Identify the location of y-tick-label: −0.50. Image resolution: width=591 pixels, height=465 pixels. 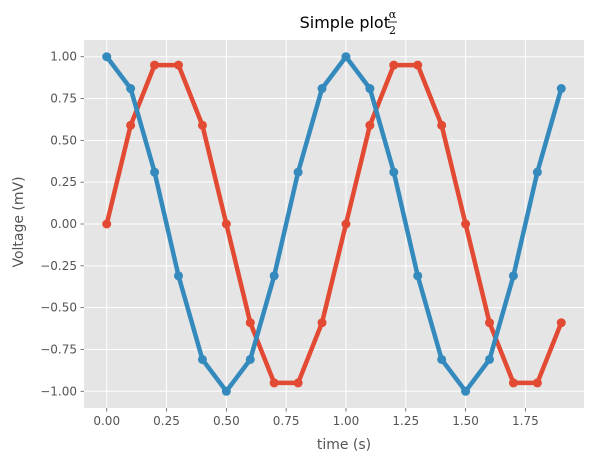
(58, 308).